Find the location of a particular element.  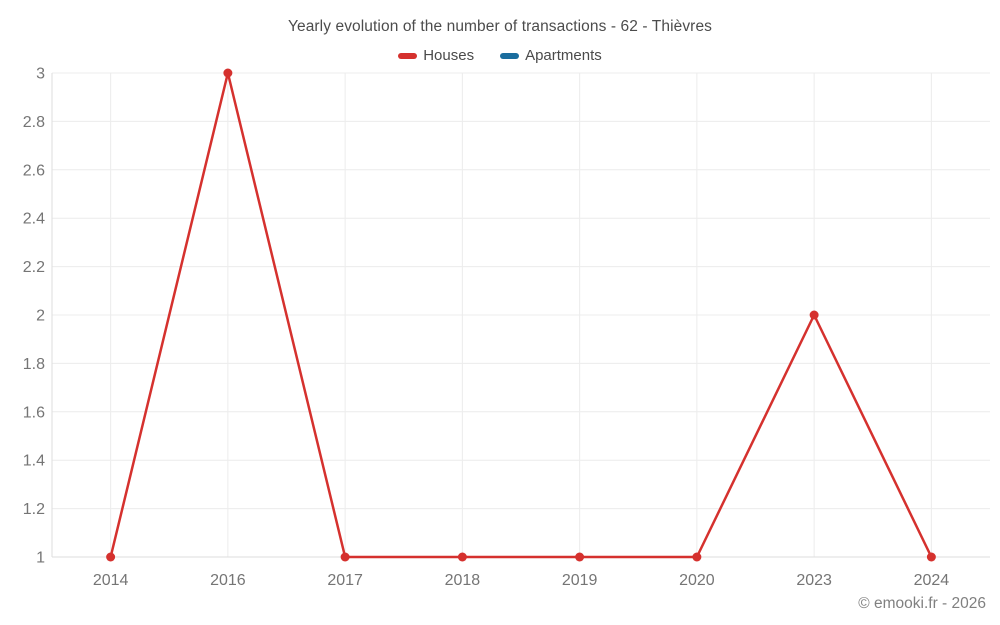

y-axis-tick-label: 1 is located at coordinates (40, 558).